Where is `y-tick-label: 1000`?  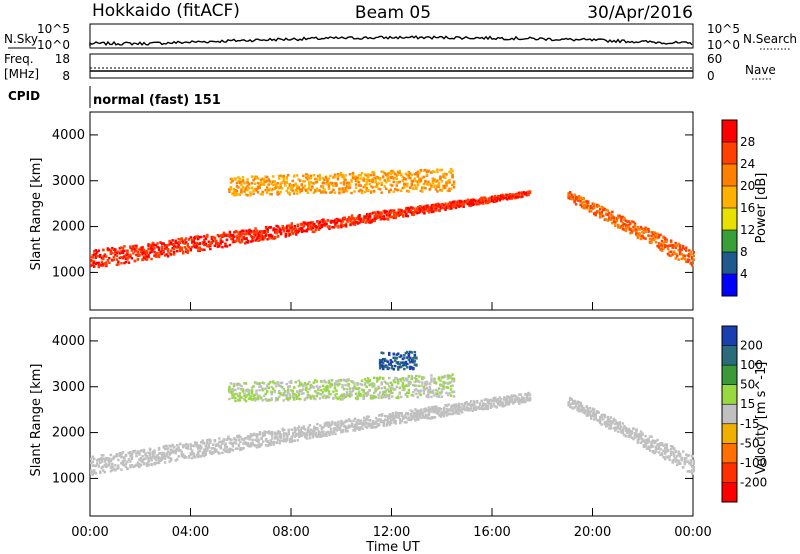 y-tick-label: 1000 is located at coordinates (68, 478).